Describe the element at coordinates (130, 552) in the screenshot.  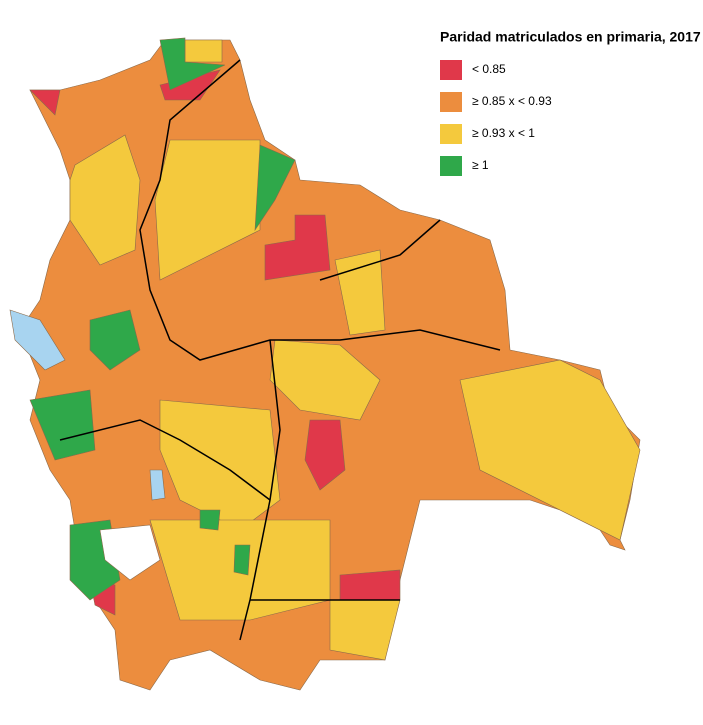
I see `salt-flat` at that location.